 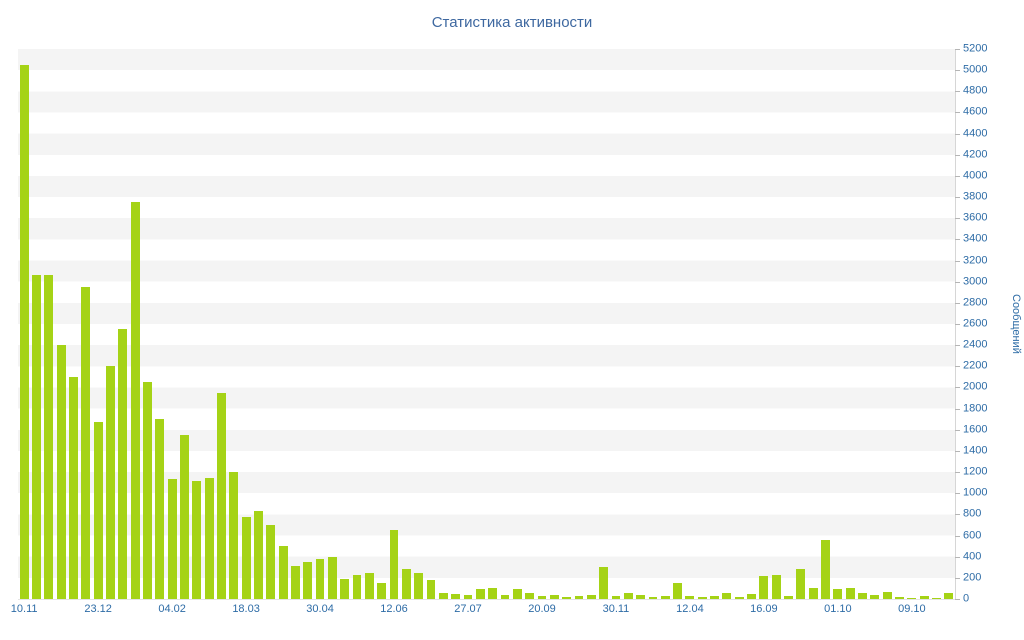 I want to click on y-tick-label: 1800, so click(x=975, y=408).